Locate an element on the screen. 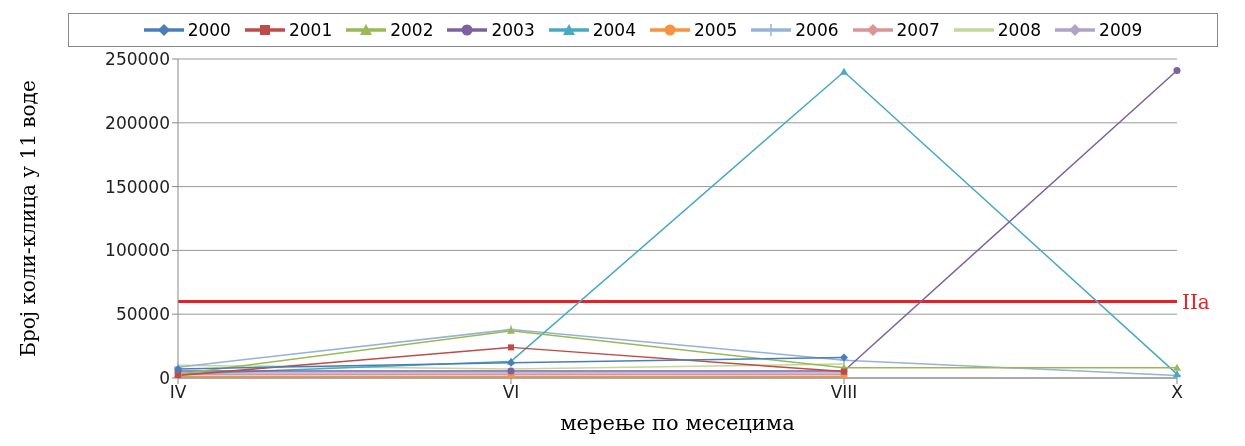 The width and height of the screenshot is (1245, 446). legend-label: 2000 is located at coordinates (209, 30).